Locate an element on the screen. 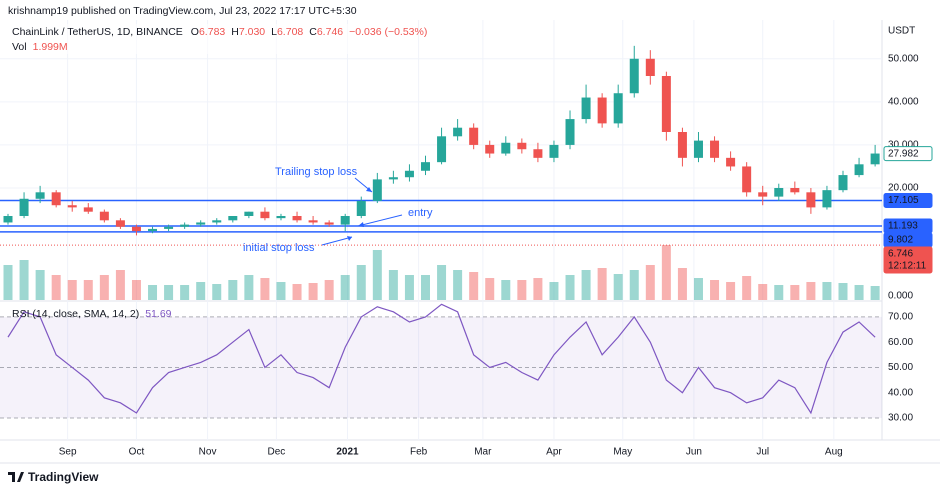 The image size is (940, 491). field-key: L is located at coordinates (274, 32).